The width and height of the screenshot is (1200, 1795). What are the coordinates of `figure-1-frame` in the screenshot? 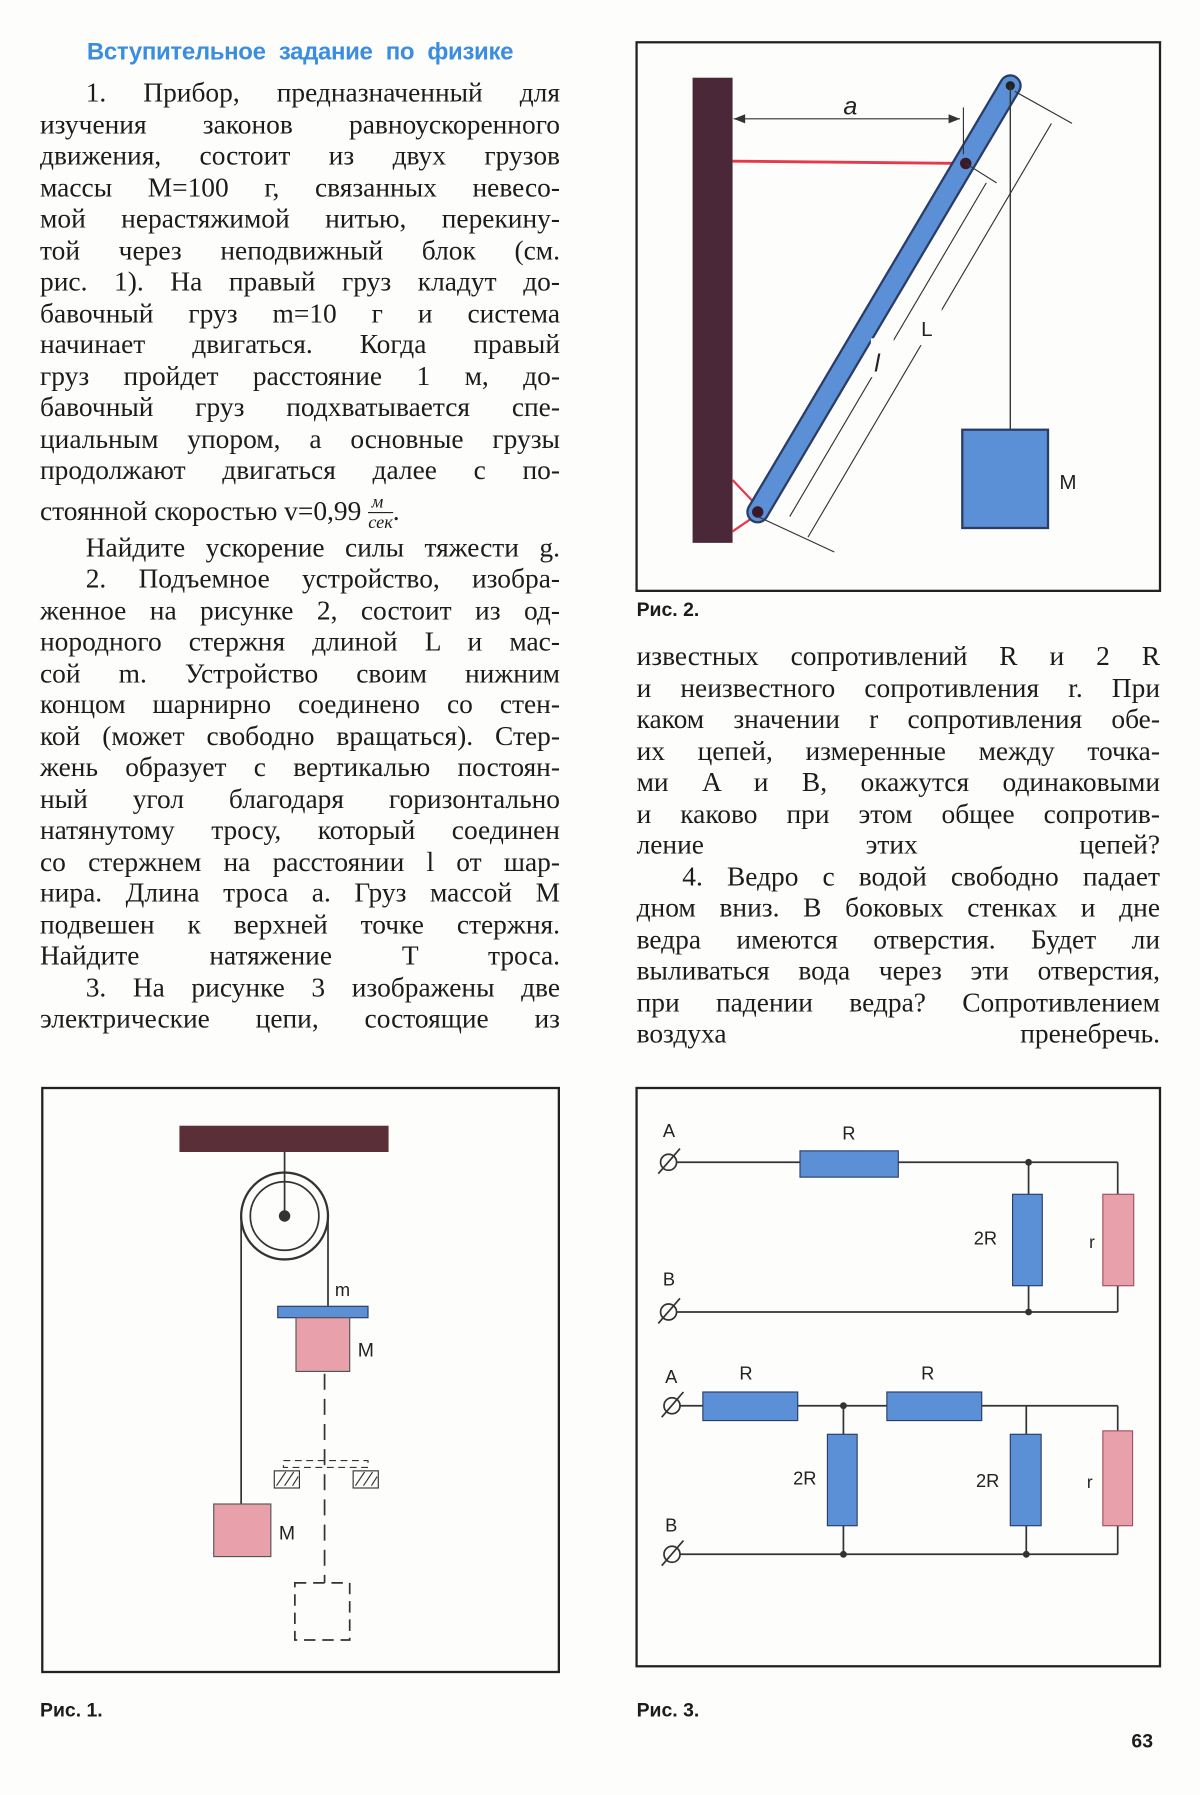 It's located at (300, 1380).